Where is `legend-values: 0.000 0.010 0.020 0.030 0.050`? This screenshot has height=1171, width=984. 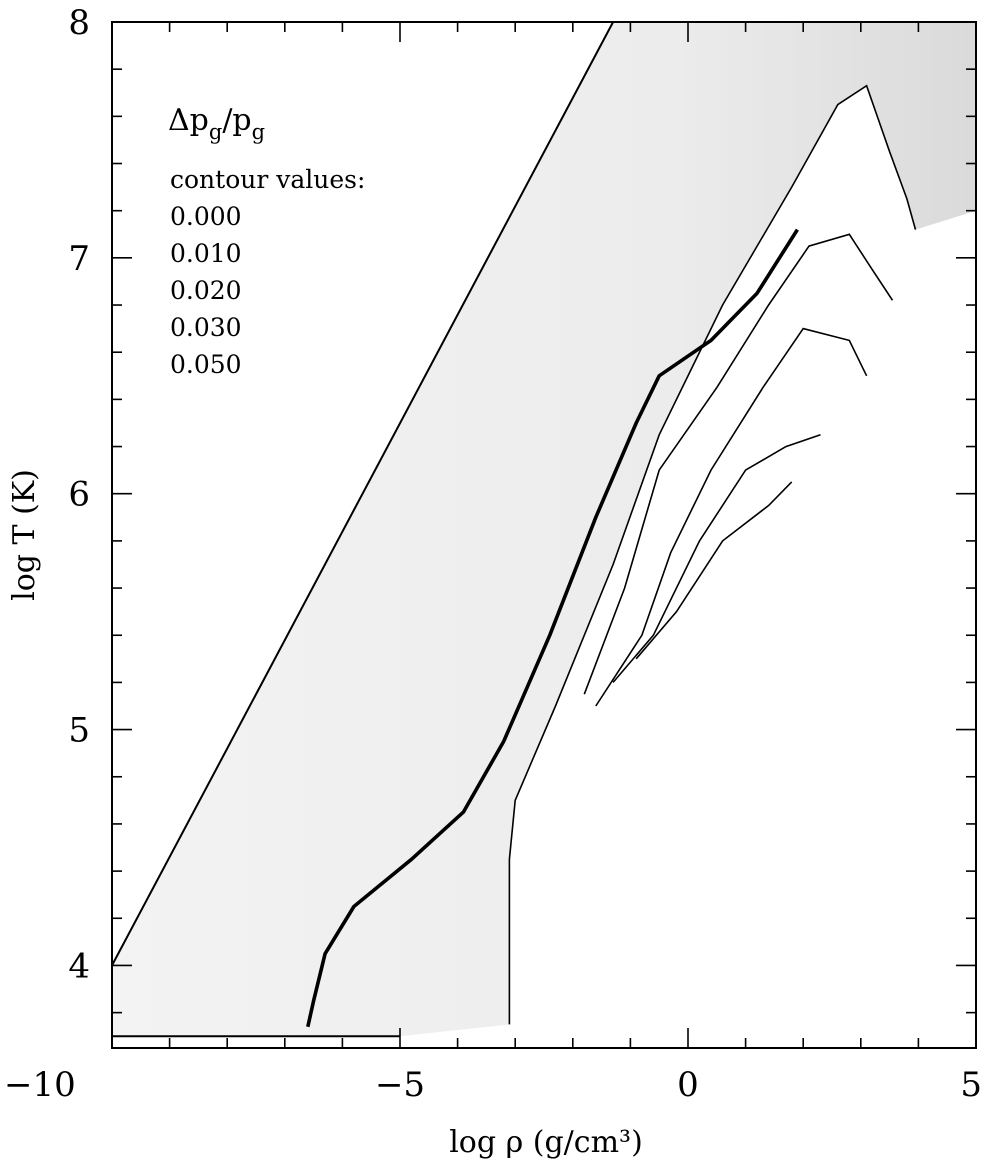 legend-values: 0.000 0.010 0.020 0.030 0.050 is located at coordinates (206, 290).